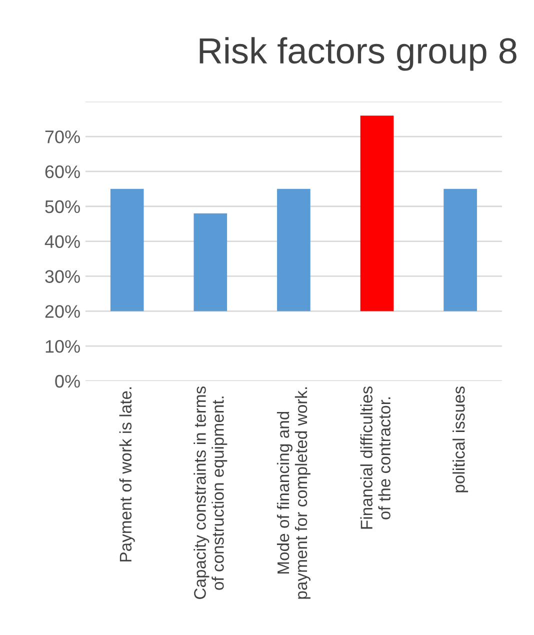 This screenshot has width=534, height=635. I want to click on y-tick-label: 70%, so click(62, 137).